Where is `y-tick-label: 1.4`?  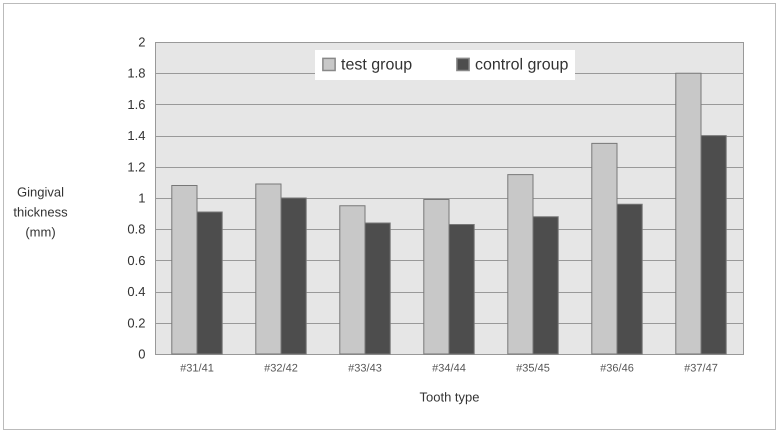 y-tick-label: 1.4 is located at coordinates (136, 136).